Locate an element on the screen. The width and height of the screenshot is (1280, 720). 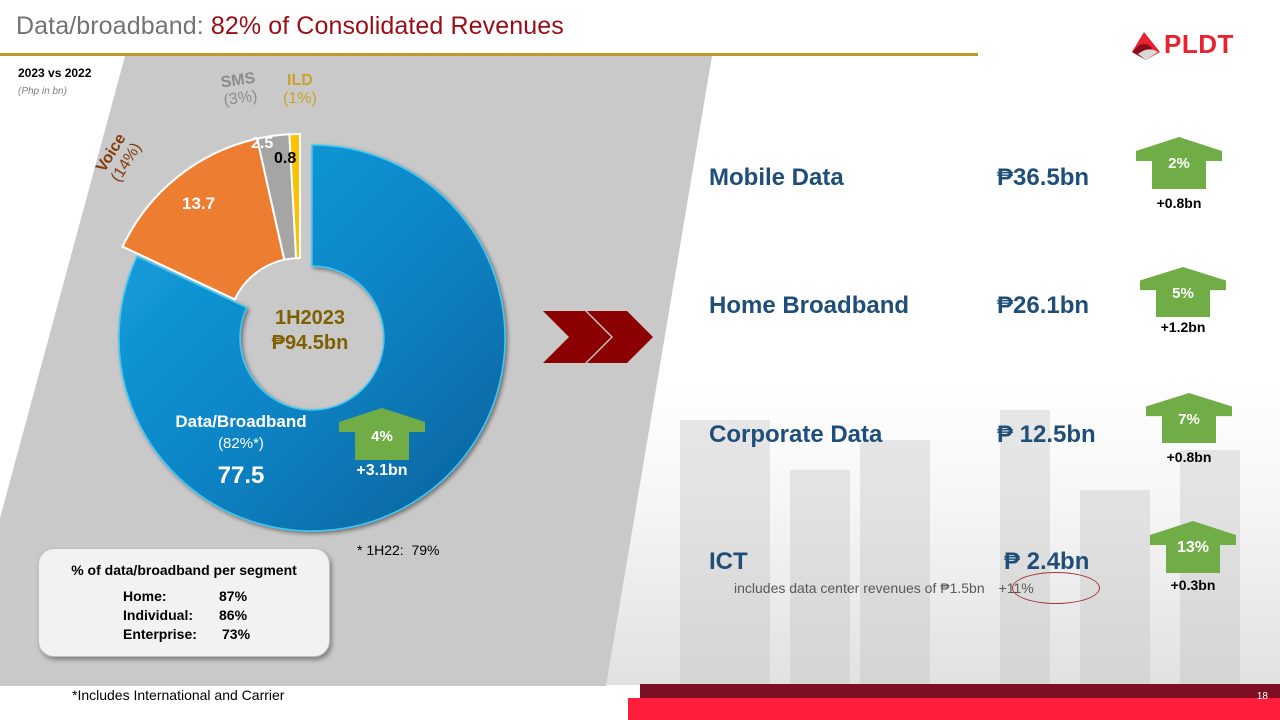
data-broadband-growth-abs: +3.1bn is located at coordinates (382, 470).